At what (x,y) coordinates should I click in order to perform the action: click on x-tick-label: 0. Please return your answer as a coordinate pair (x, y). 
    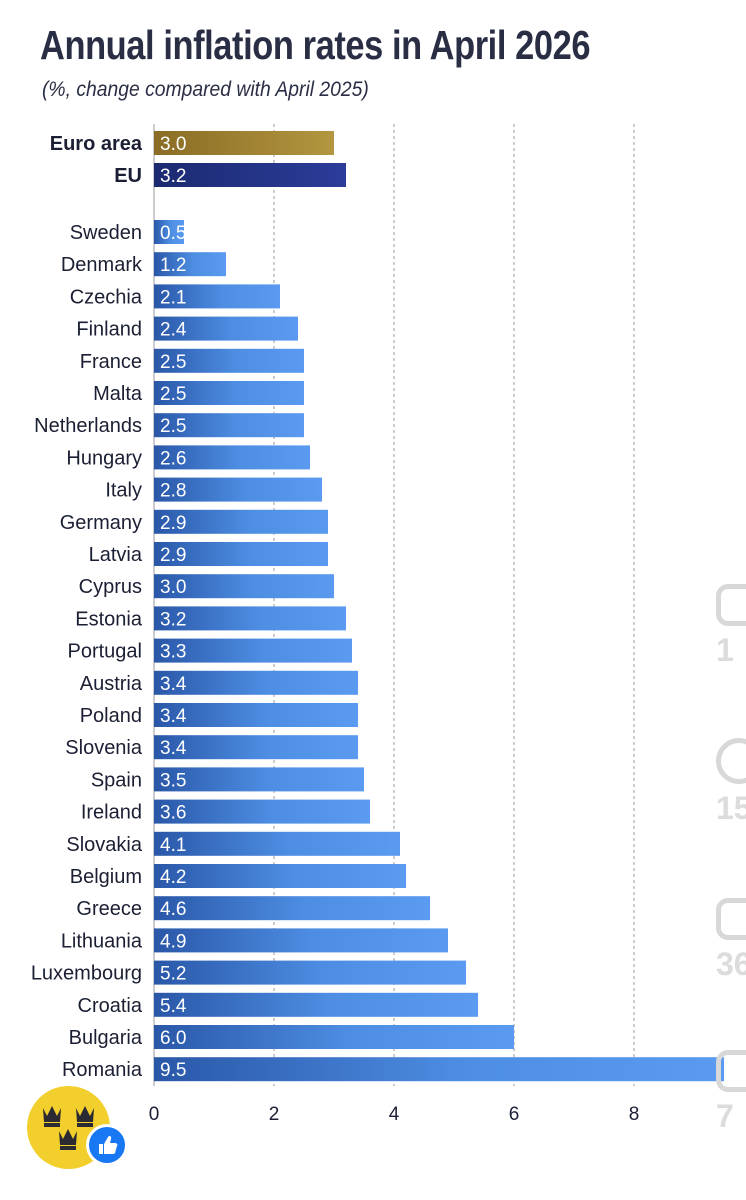
    Looking at the image, I should click on (154, 1114).